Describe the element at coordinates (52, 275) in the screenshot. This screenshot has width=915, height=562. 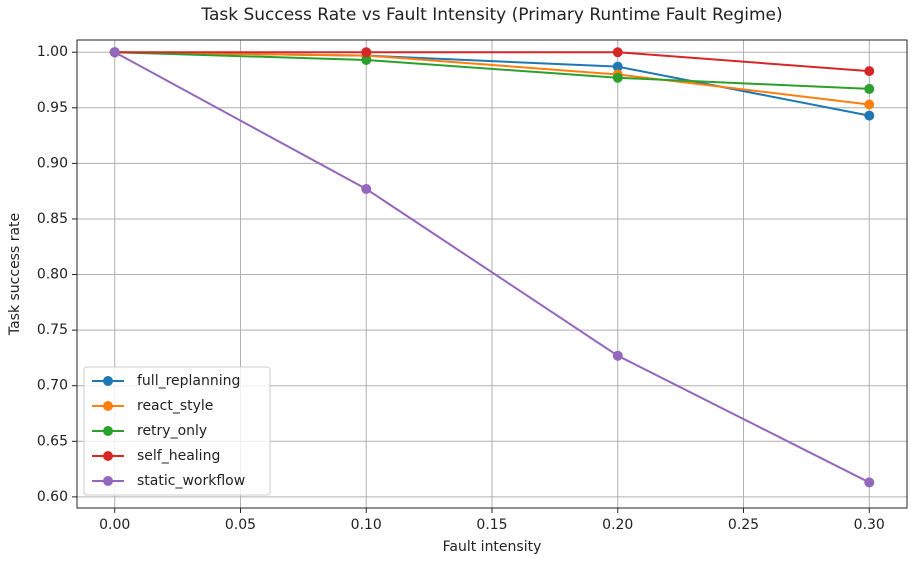
I see `y-tick-label: 0.80` at that location.